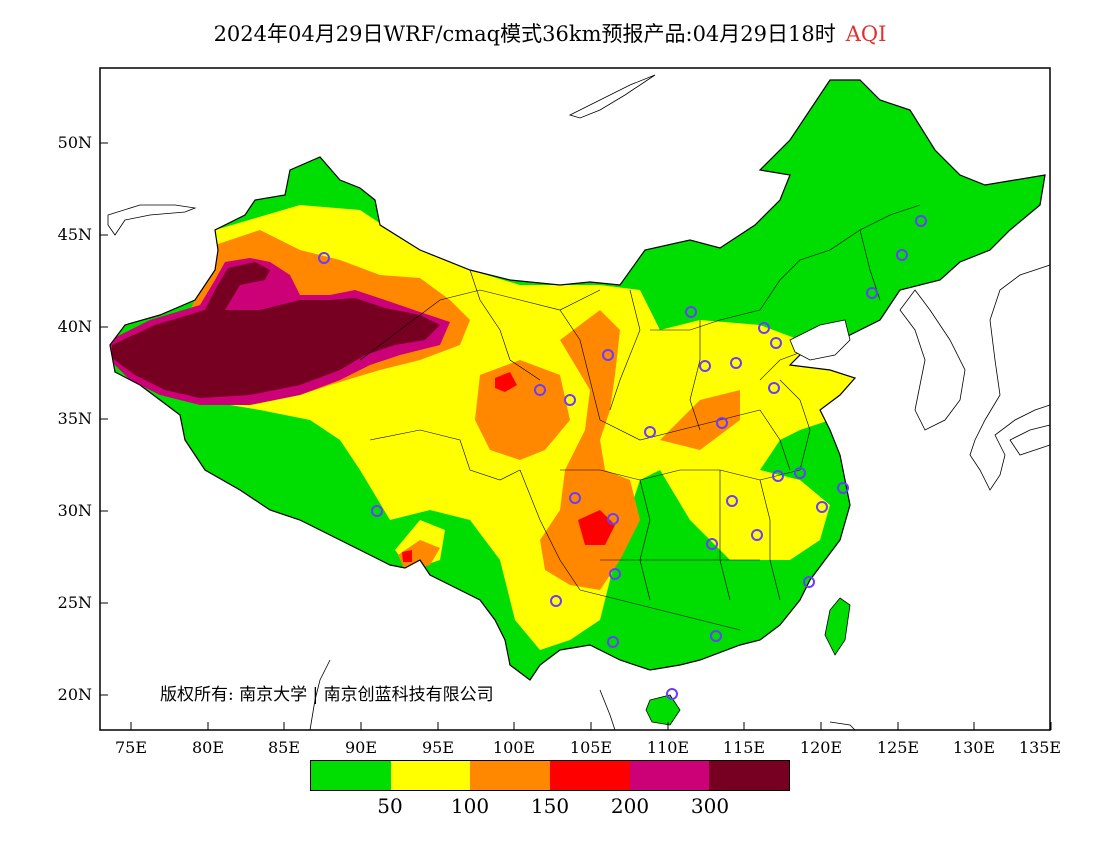  What do you see at coordinates (104, 419) in the screenshot?
I see `lat-ticks` at bounding box center [104, 419].